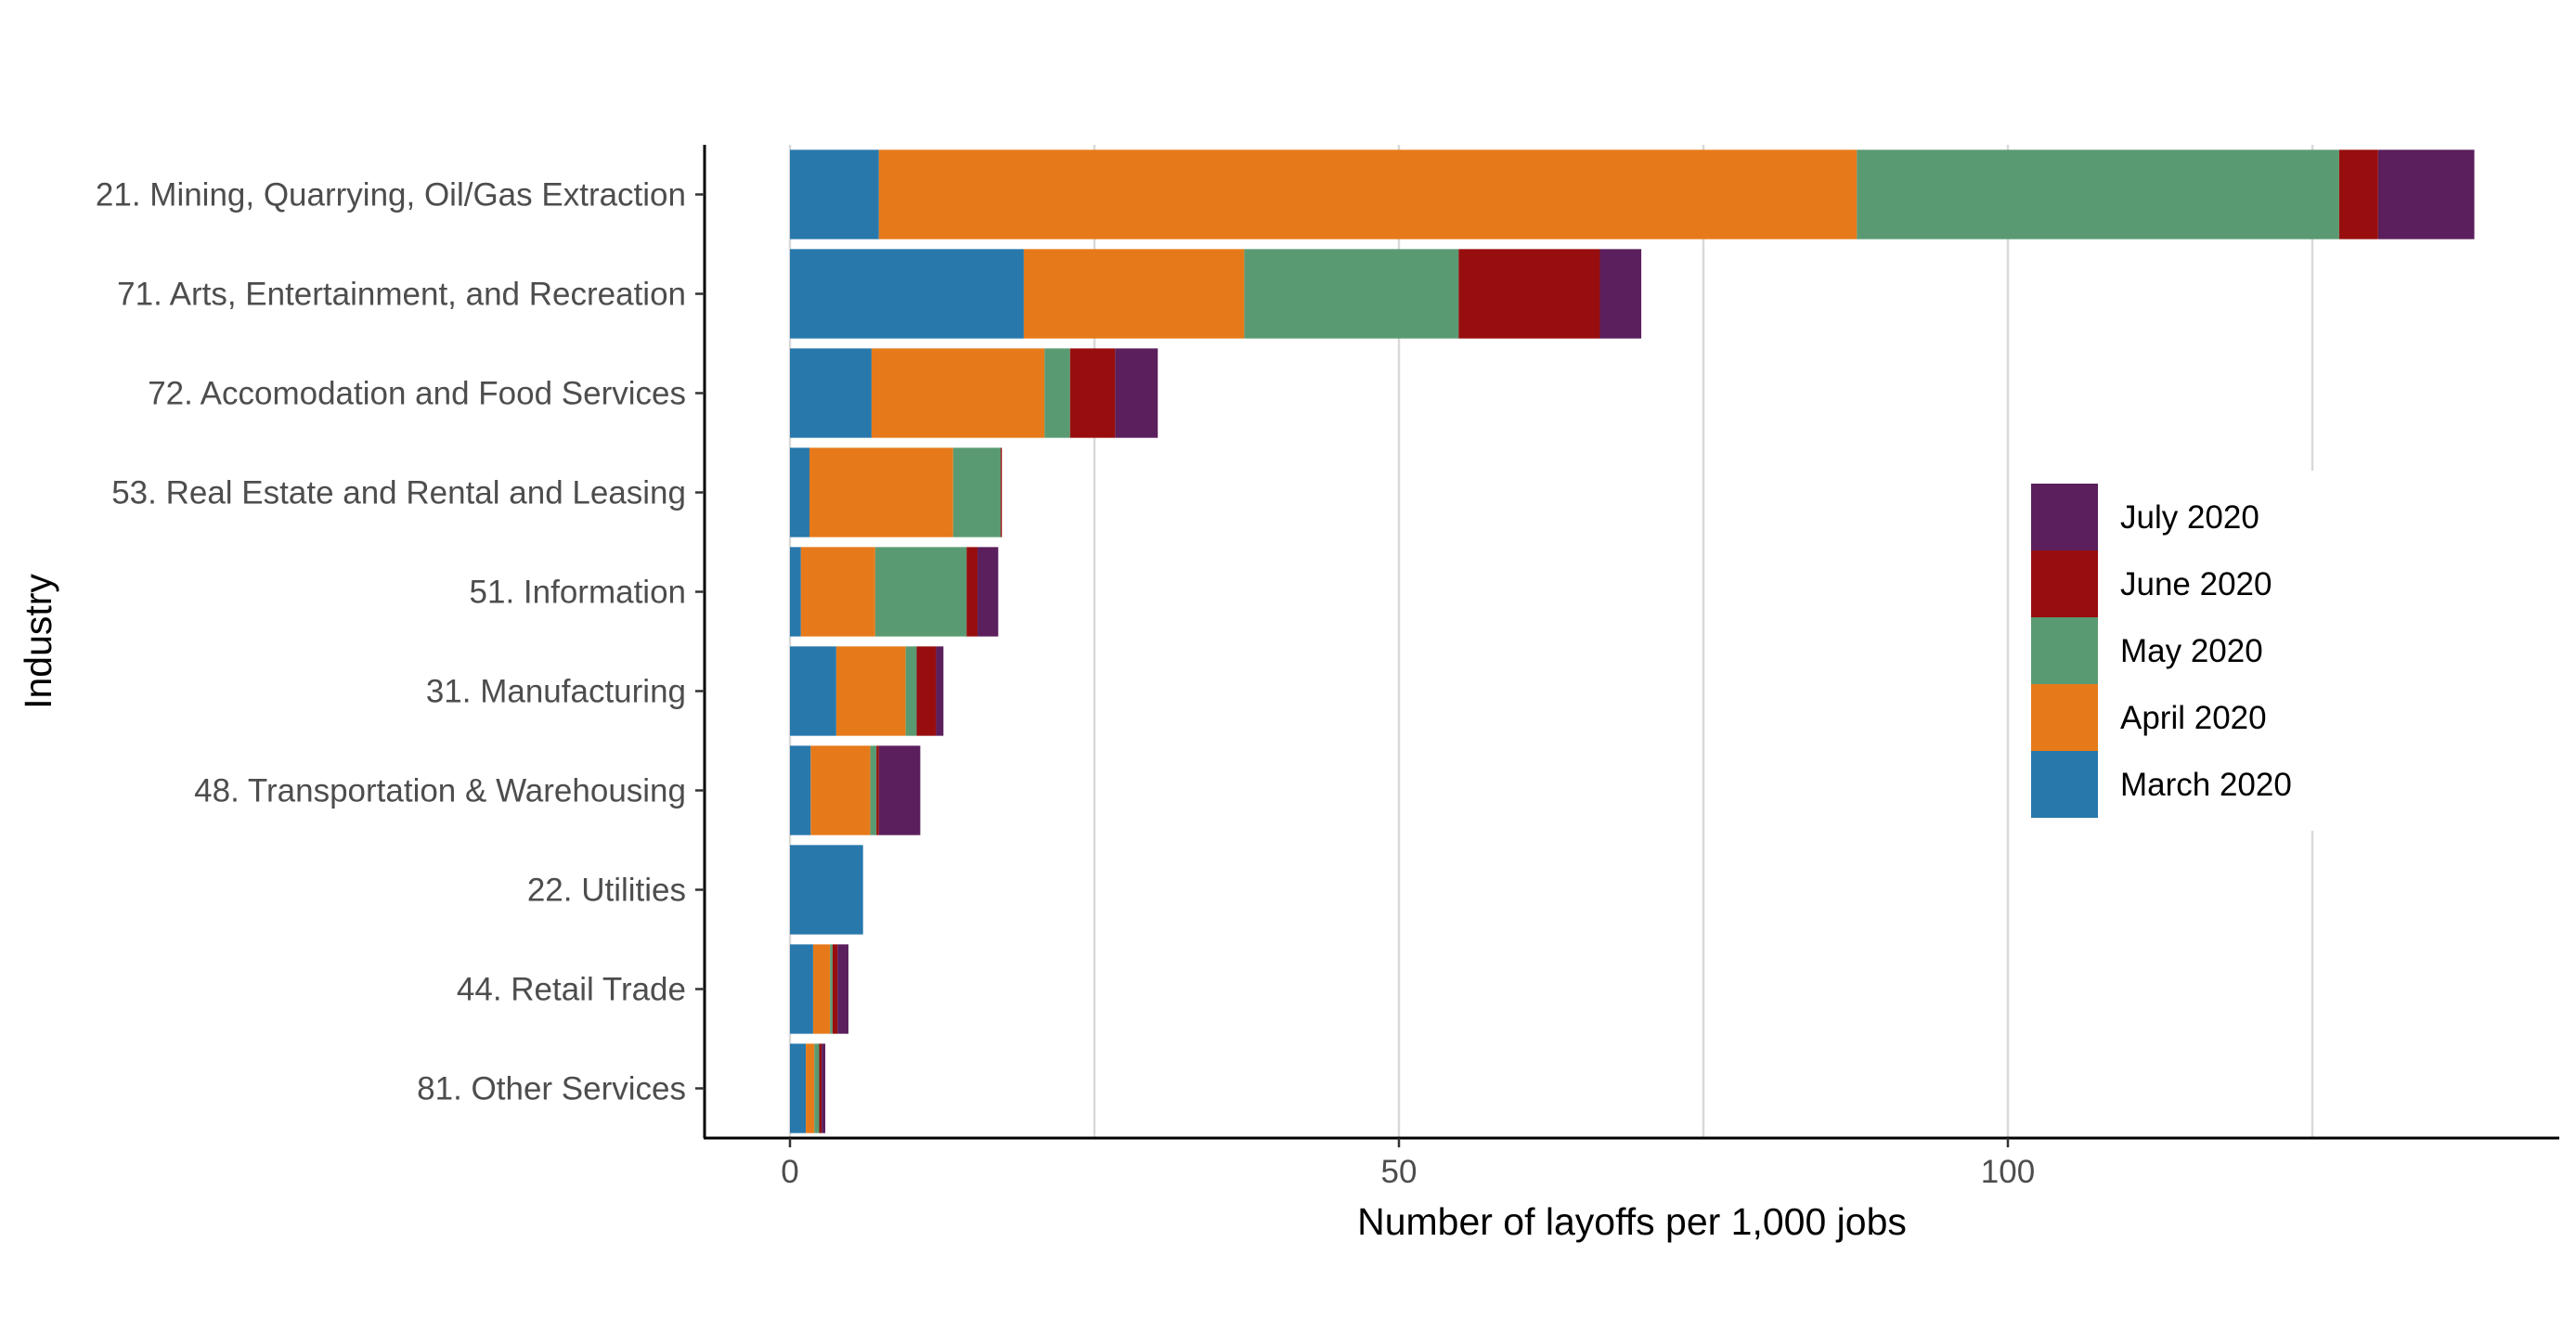 This screenshot has width=2576, height=1320. What do you see at coordinates (2193, 718) in the screenshot?
I see `legend-label: April 2020` at bounding box center [2193, 718].